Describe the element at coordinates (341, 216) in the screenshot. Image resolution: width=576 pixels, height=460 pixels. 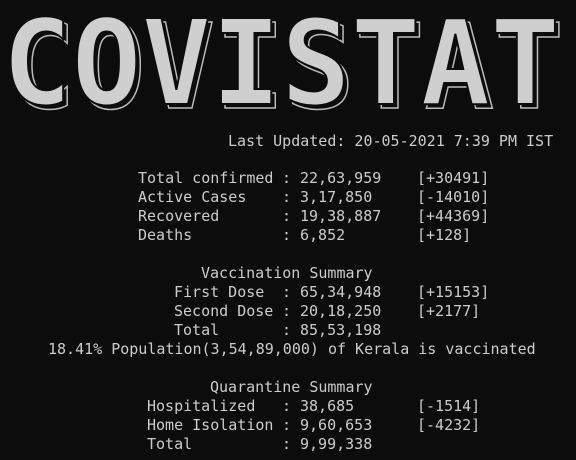
I see `row-value: 19,38,887` at that location.